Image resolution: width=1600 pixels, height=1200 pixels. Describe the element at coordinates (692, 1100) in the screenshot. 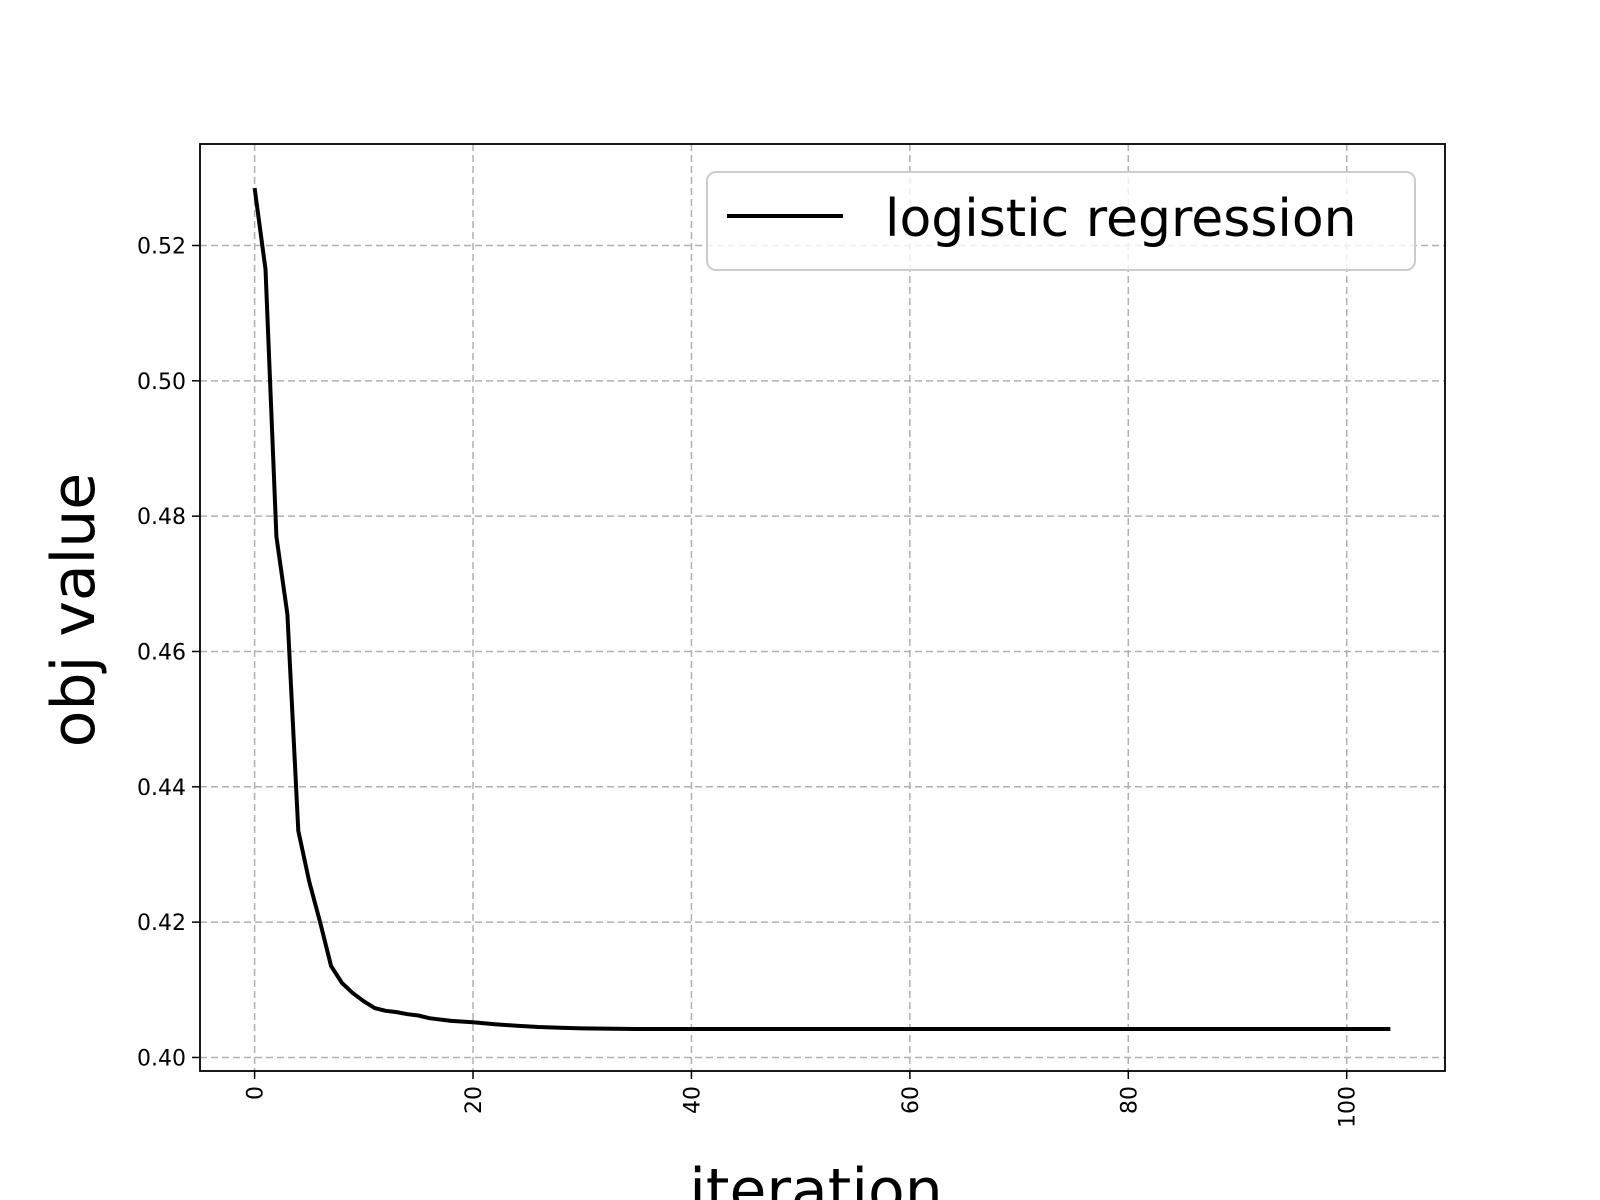

I see `x-tick-label: 40` at that location.